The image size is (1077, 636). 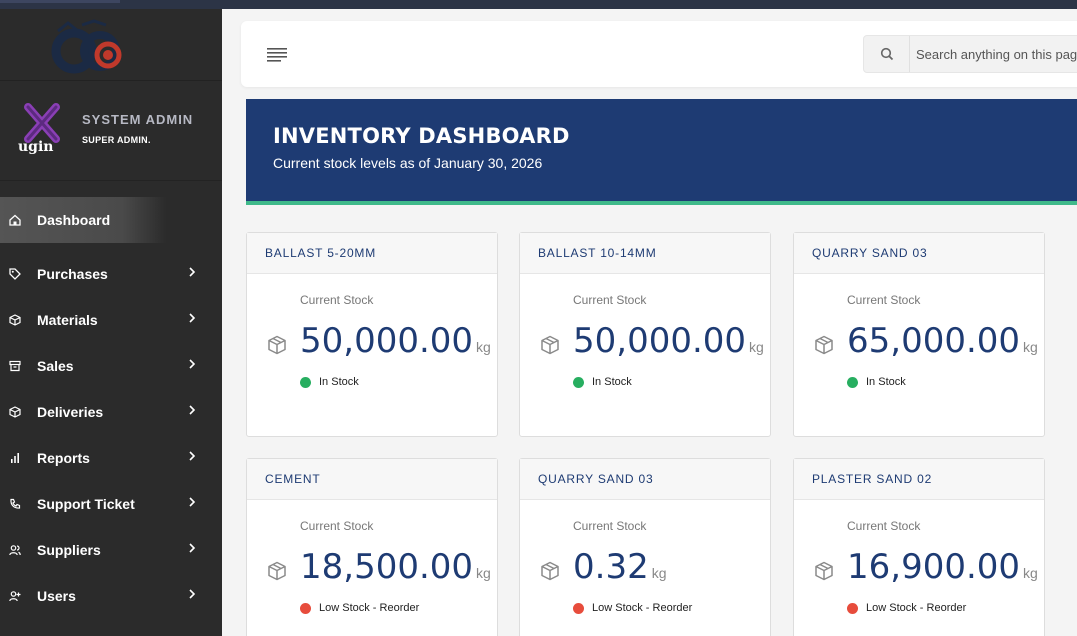 I want to click on stock-amount: 16,900.00, so click(x=934, y=567).